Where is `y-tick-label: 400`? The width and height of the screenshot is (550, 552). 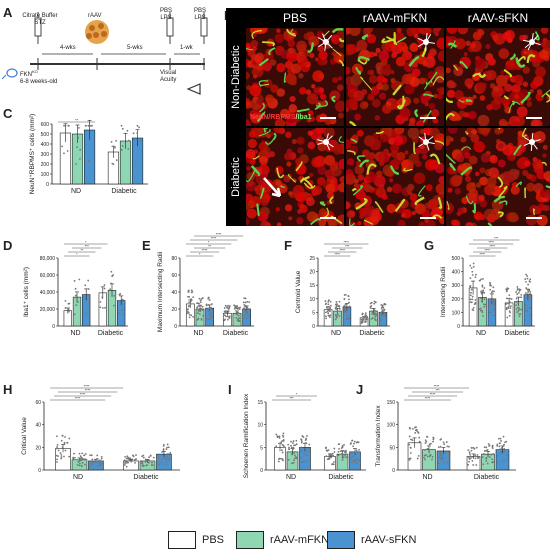
y-tick-label: 400 is located at coordinates (45, 145).